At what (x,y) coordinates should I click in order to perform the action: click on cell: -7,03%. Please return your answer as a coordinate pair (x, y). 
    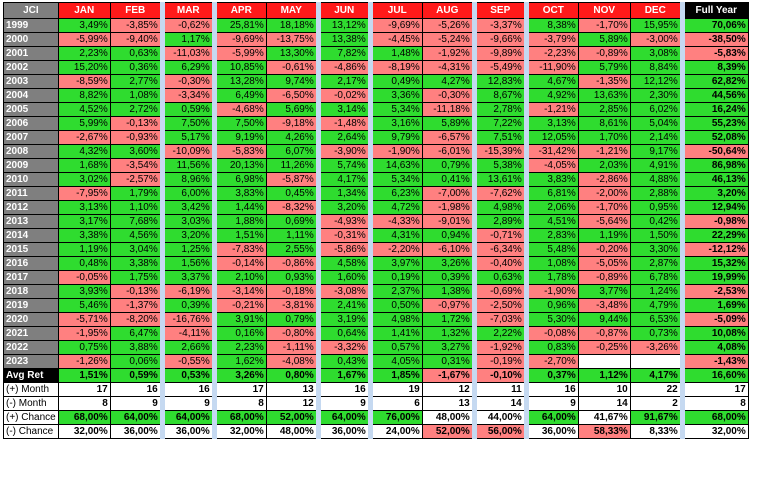
    Looking at the image, I should click on (499, 319).